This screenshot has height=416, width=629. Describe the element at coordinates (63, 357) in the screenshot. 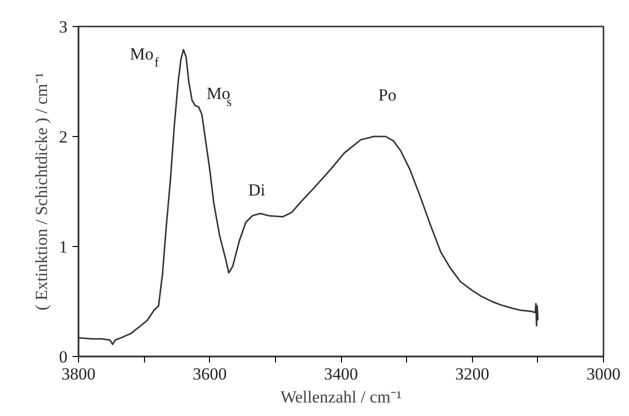

I see `y-tick-label: 0` at that location.